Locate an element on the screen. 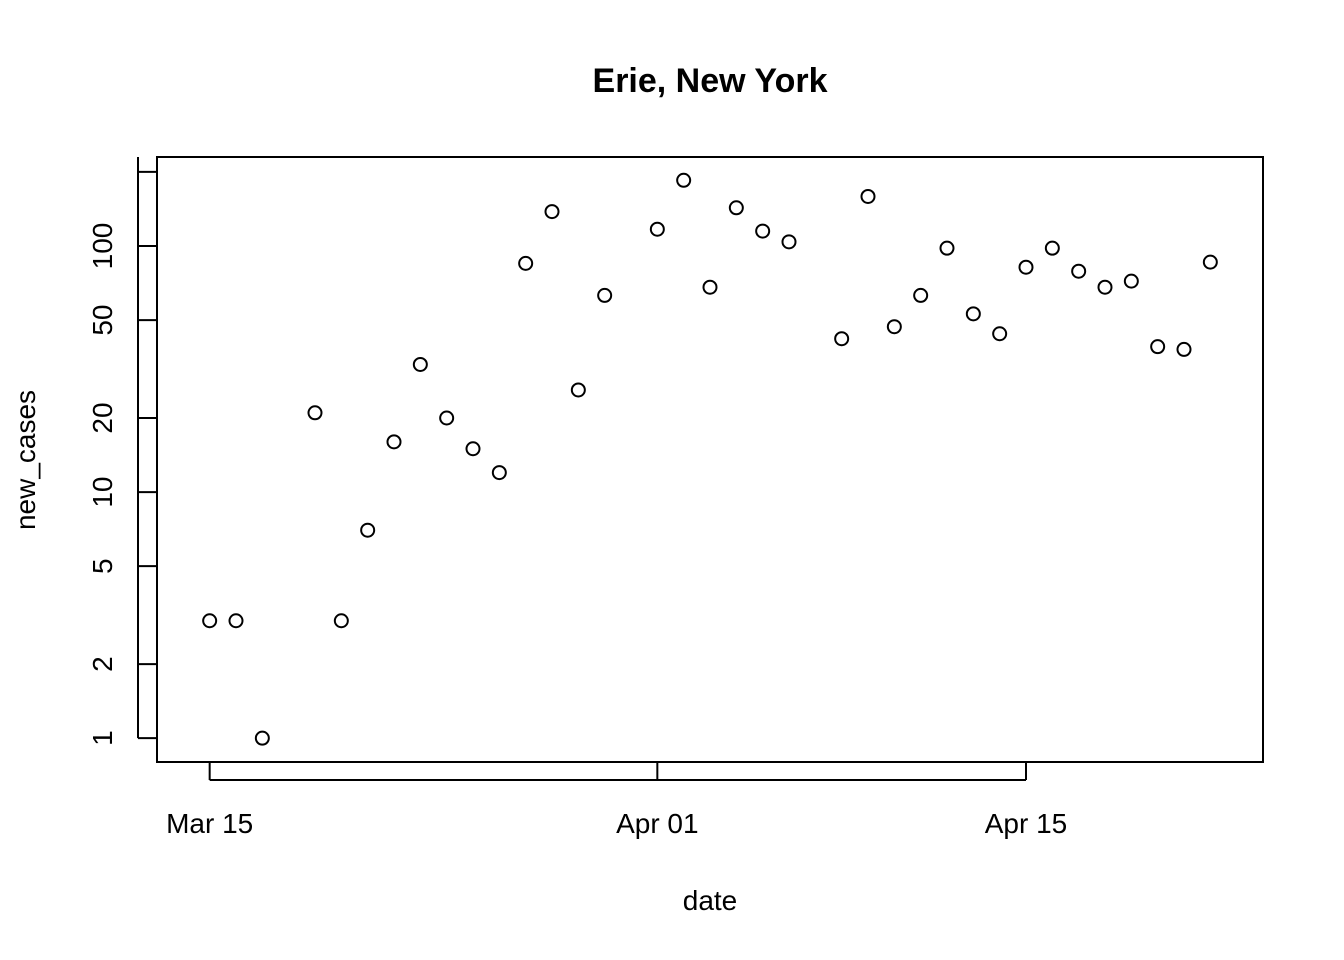 This screenshot has height=960, width=1344. x-axis-label: date is located at coordinates (710, 900).